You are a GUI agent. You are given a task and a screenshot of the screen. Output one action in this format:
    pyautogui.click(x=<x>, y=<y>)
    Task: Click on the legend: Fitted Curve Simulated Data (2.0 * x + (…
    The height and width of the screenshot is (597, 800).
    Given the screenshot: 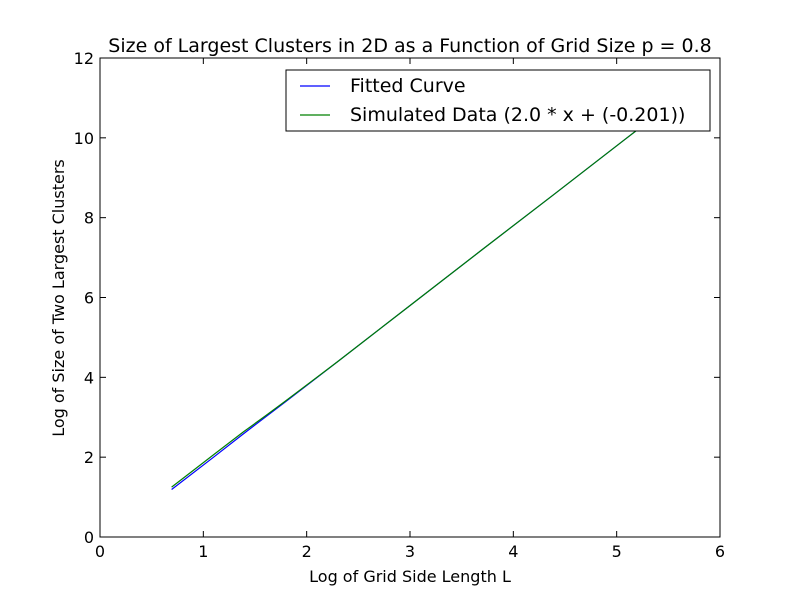 What is the action you would take?
    pyautogui.click(x=498, y=100)
    